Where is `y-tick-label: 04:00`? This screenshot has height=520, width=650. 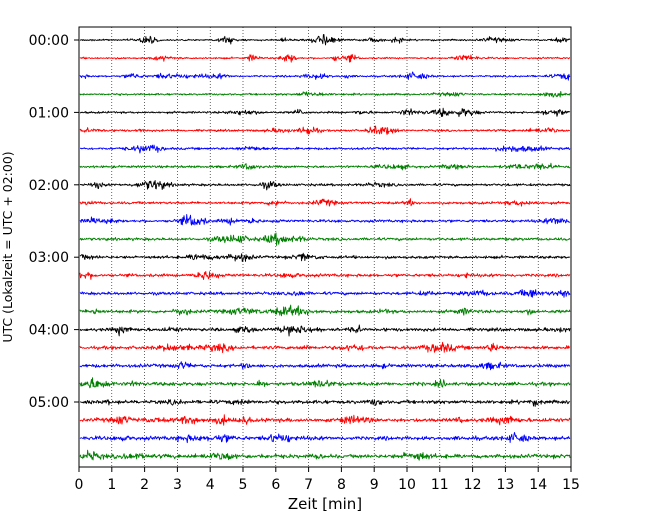 y-tick-label: 04:00 is located at coordinates (49, 331).